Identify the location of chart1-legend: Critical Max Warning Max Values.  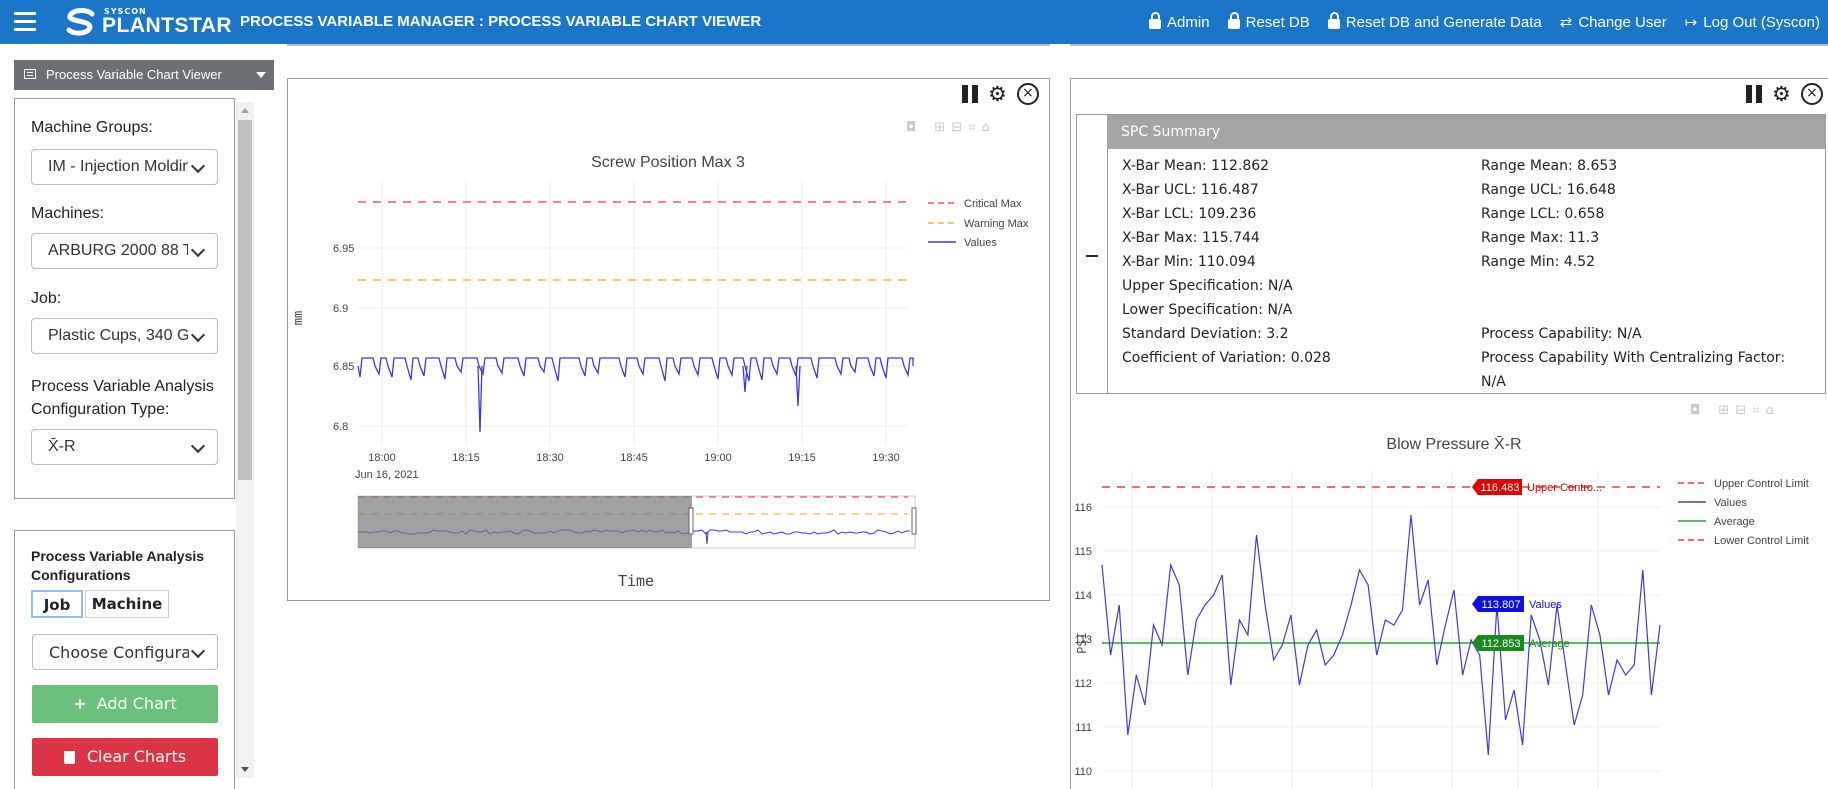
(978, 223).